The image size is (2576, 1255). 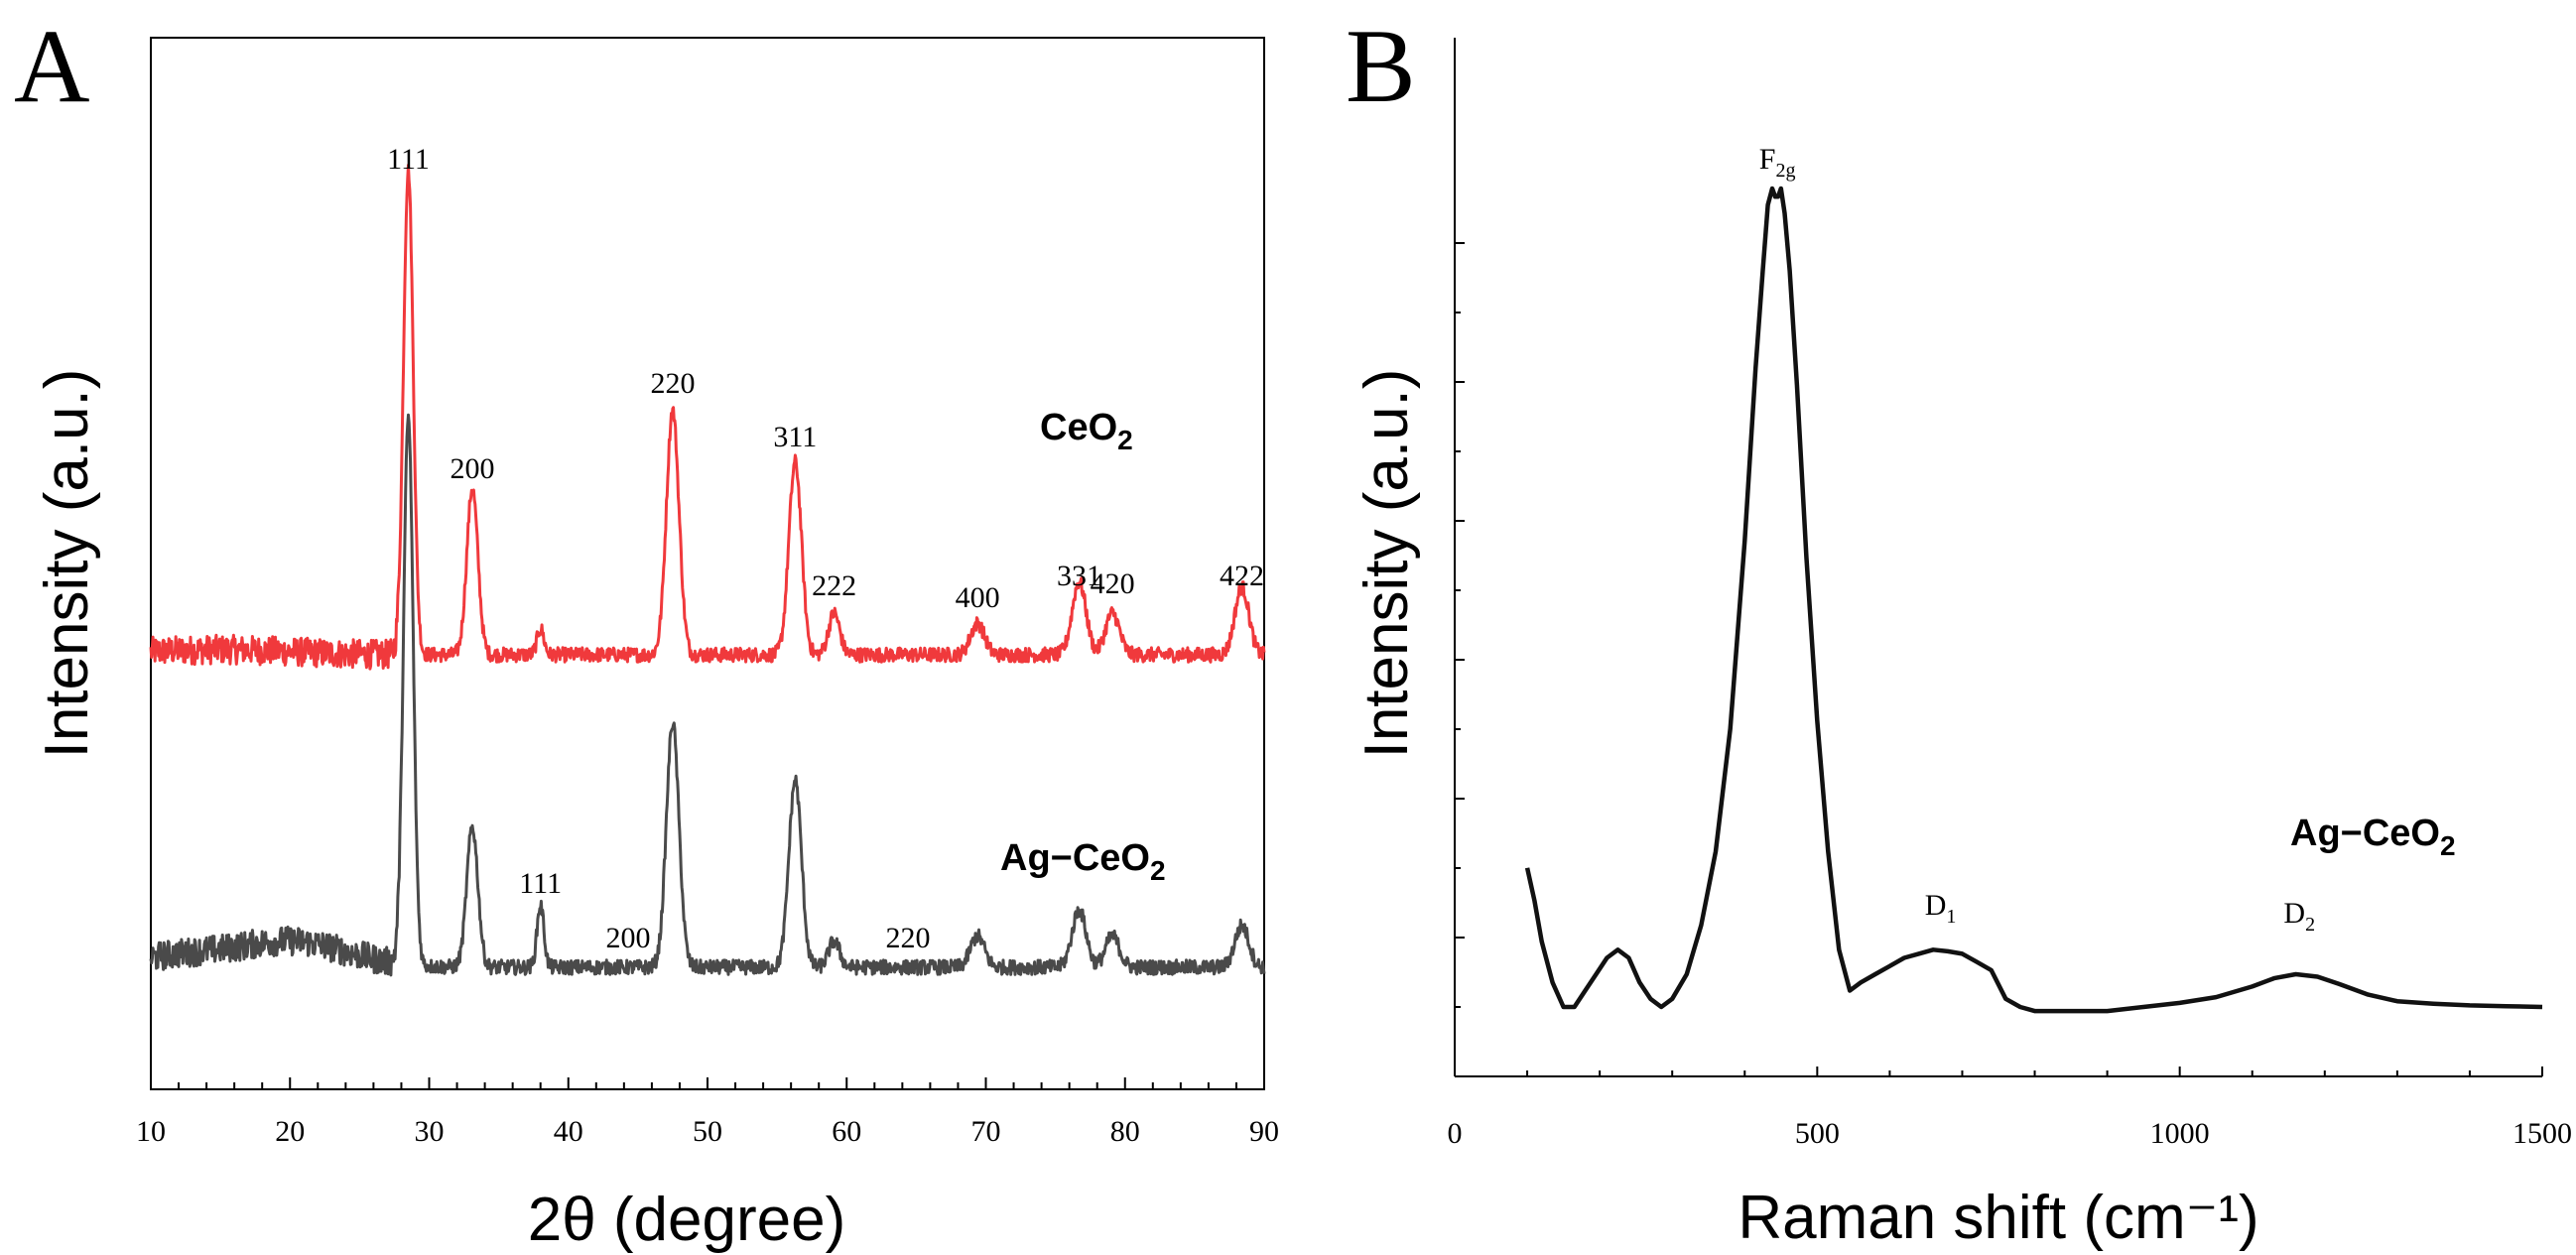 What do you see at coordinates (834, 585) in the screenshot?
I see `peak-label: 222` at bounding box center [834, 585].